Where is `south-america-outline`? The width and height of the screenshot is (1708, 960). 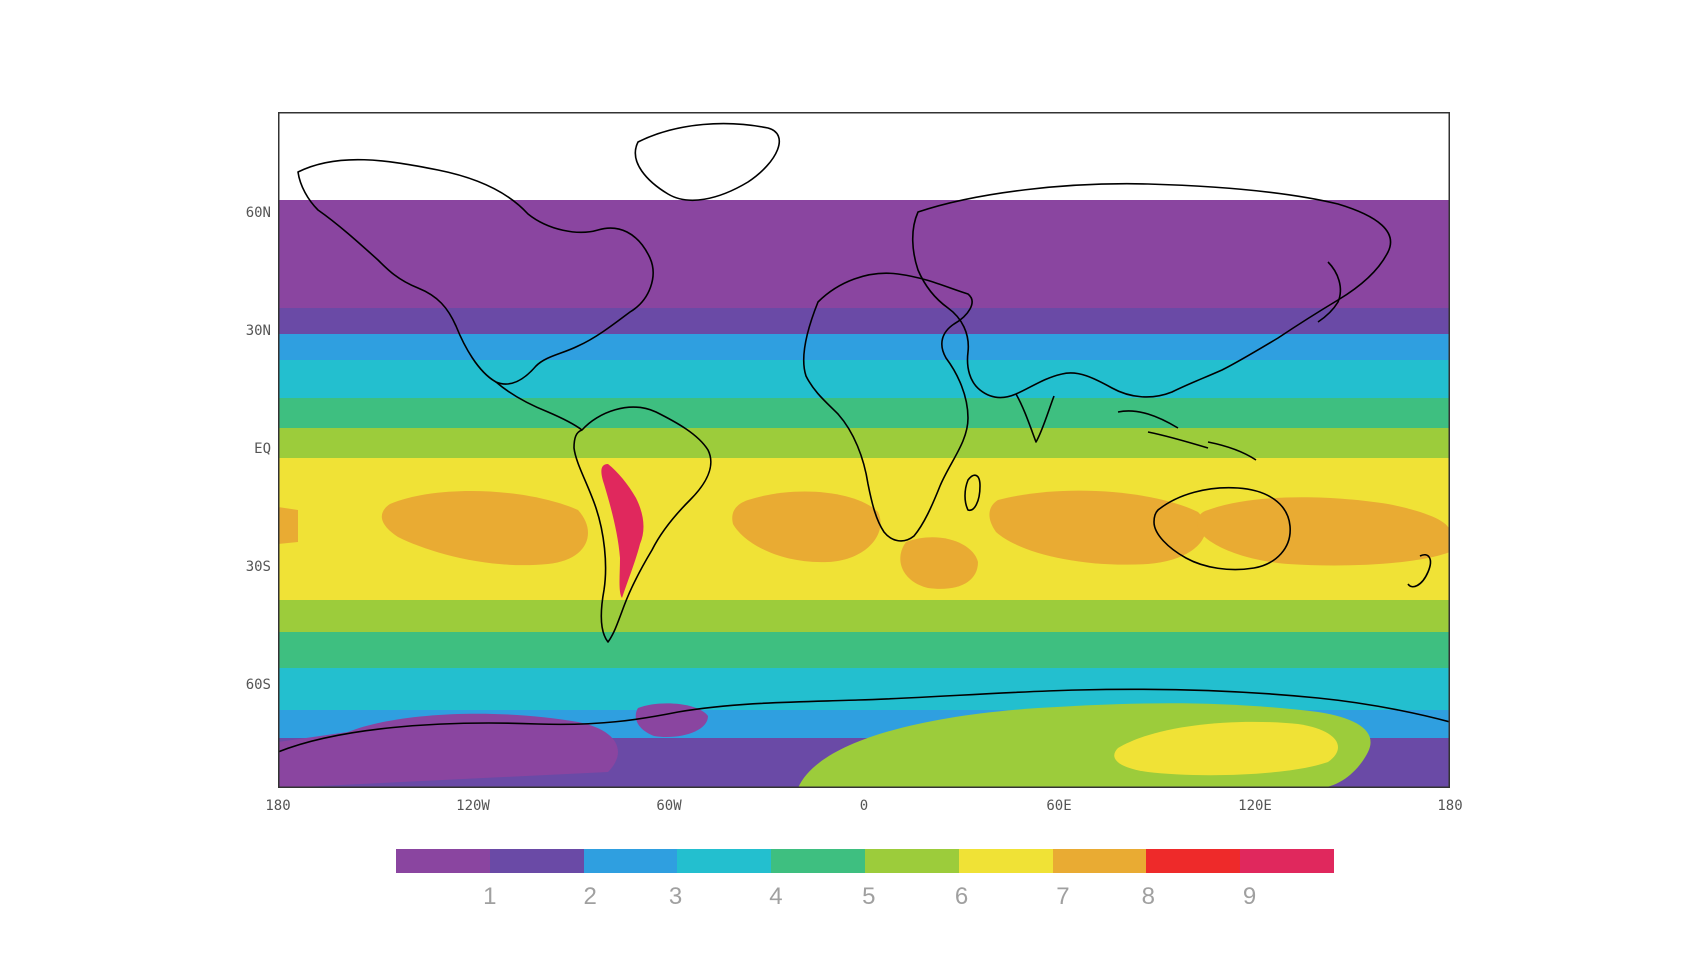 south-america-outline is located at coordinates (642, 524).